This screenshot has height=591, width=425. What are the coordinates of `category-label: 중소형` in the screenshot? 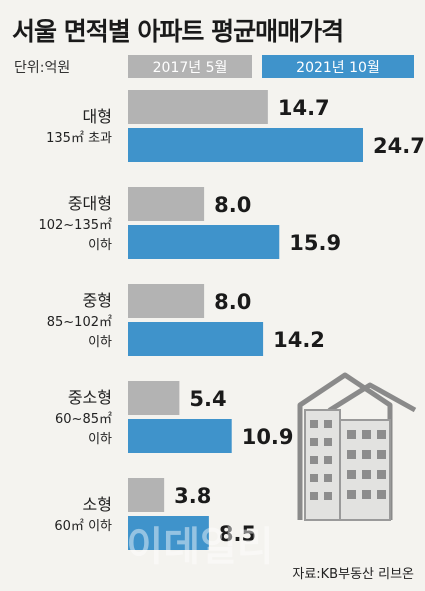 It's located at (90, 397).